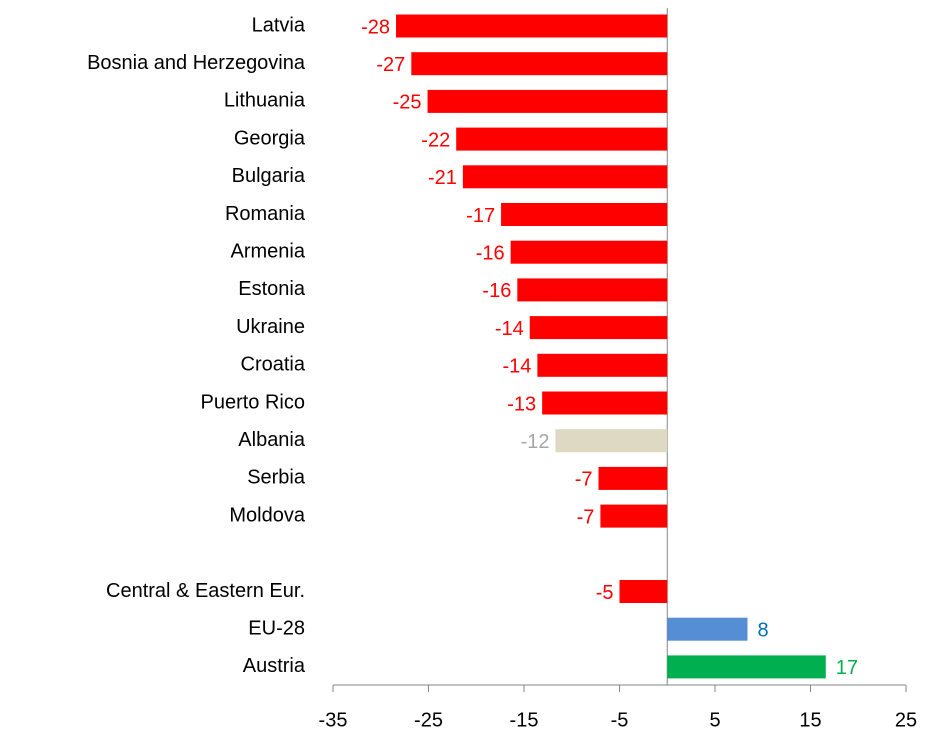 Image resolution: width=932 pixels, height=734 pixels. I want to click on value-label: -12, so click(535, 442).